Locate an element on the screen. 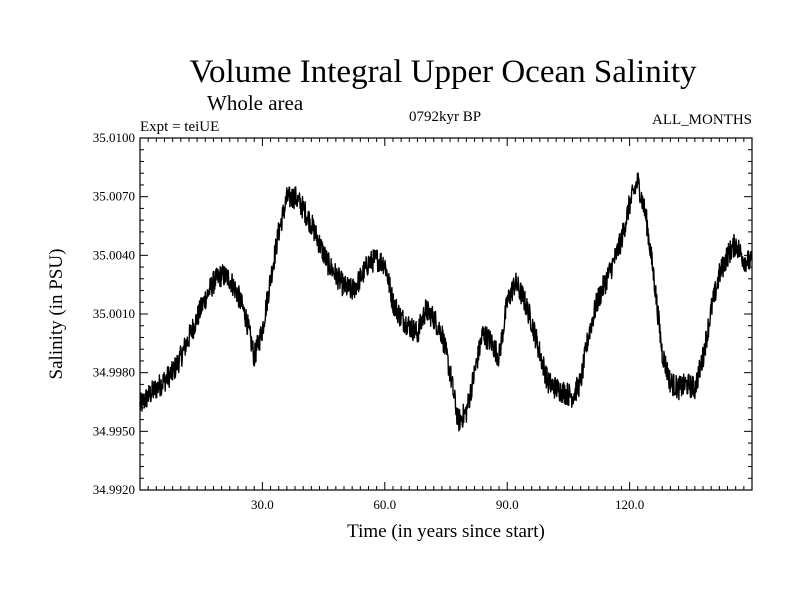 This screenshot has width=800, height=600. x-tick-label: 30.0 is located at coordinates (262, 504).